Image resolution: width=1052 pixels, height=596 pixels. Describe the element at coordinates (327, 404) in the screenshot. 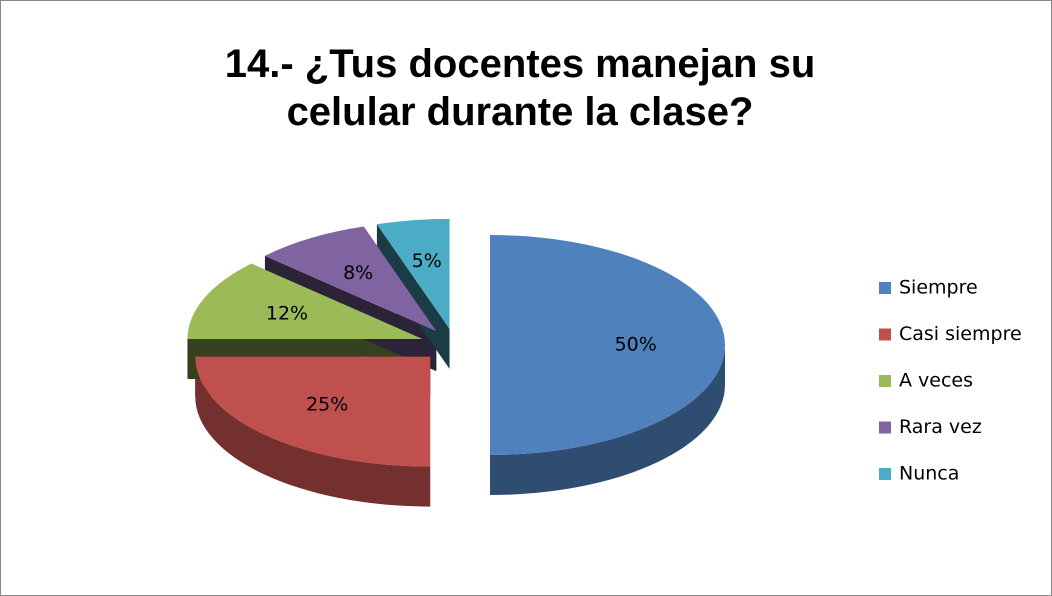

I see `data-label: 25%` at that location.